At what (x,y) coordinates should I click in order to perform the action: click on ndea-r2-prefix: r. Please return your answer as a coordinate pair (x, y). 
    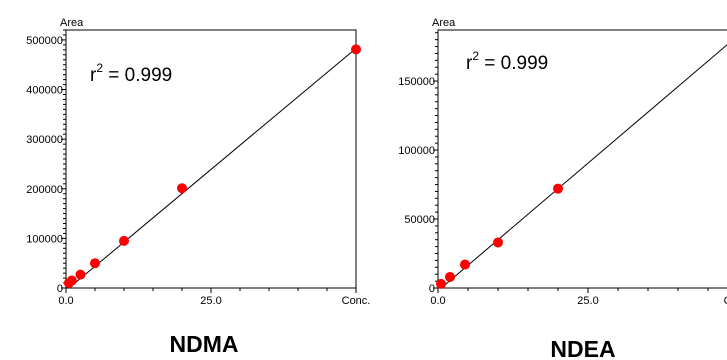
    Looking at the image, I should click on (469, 63).